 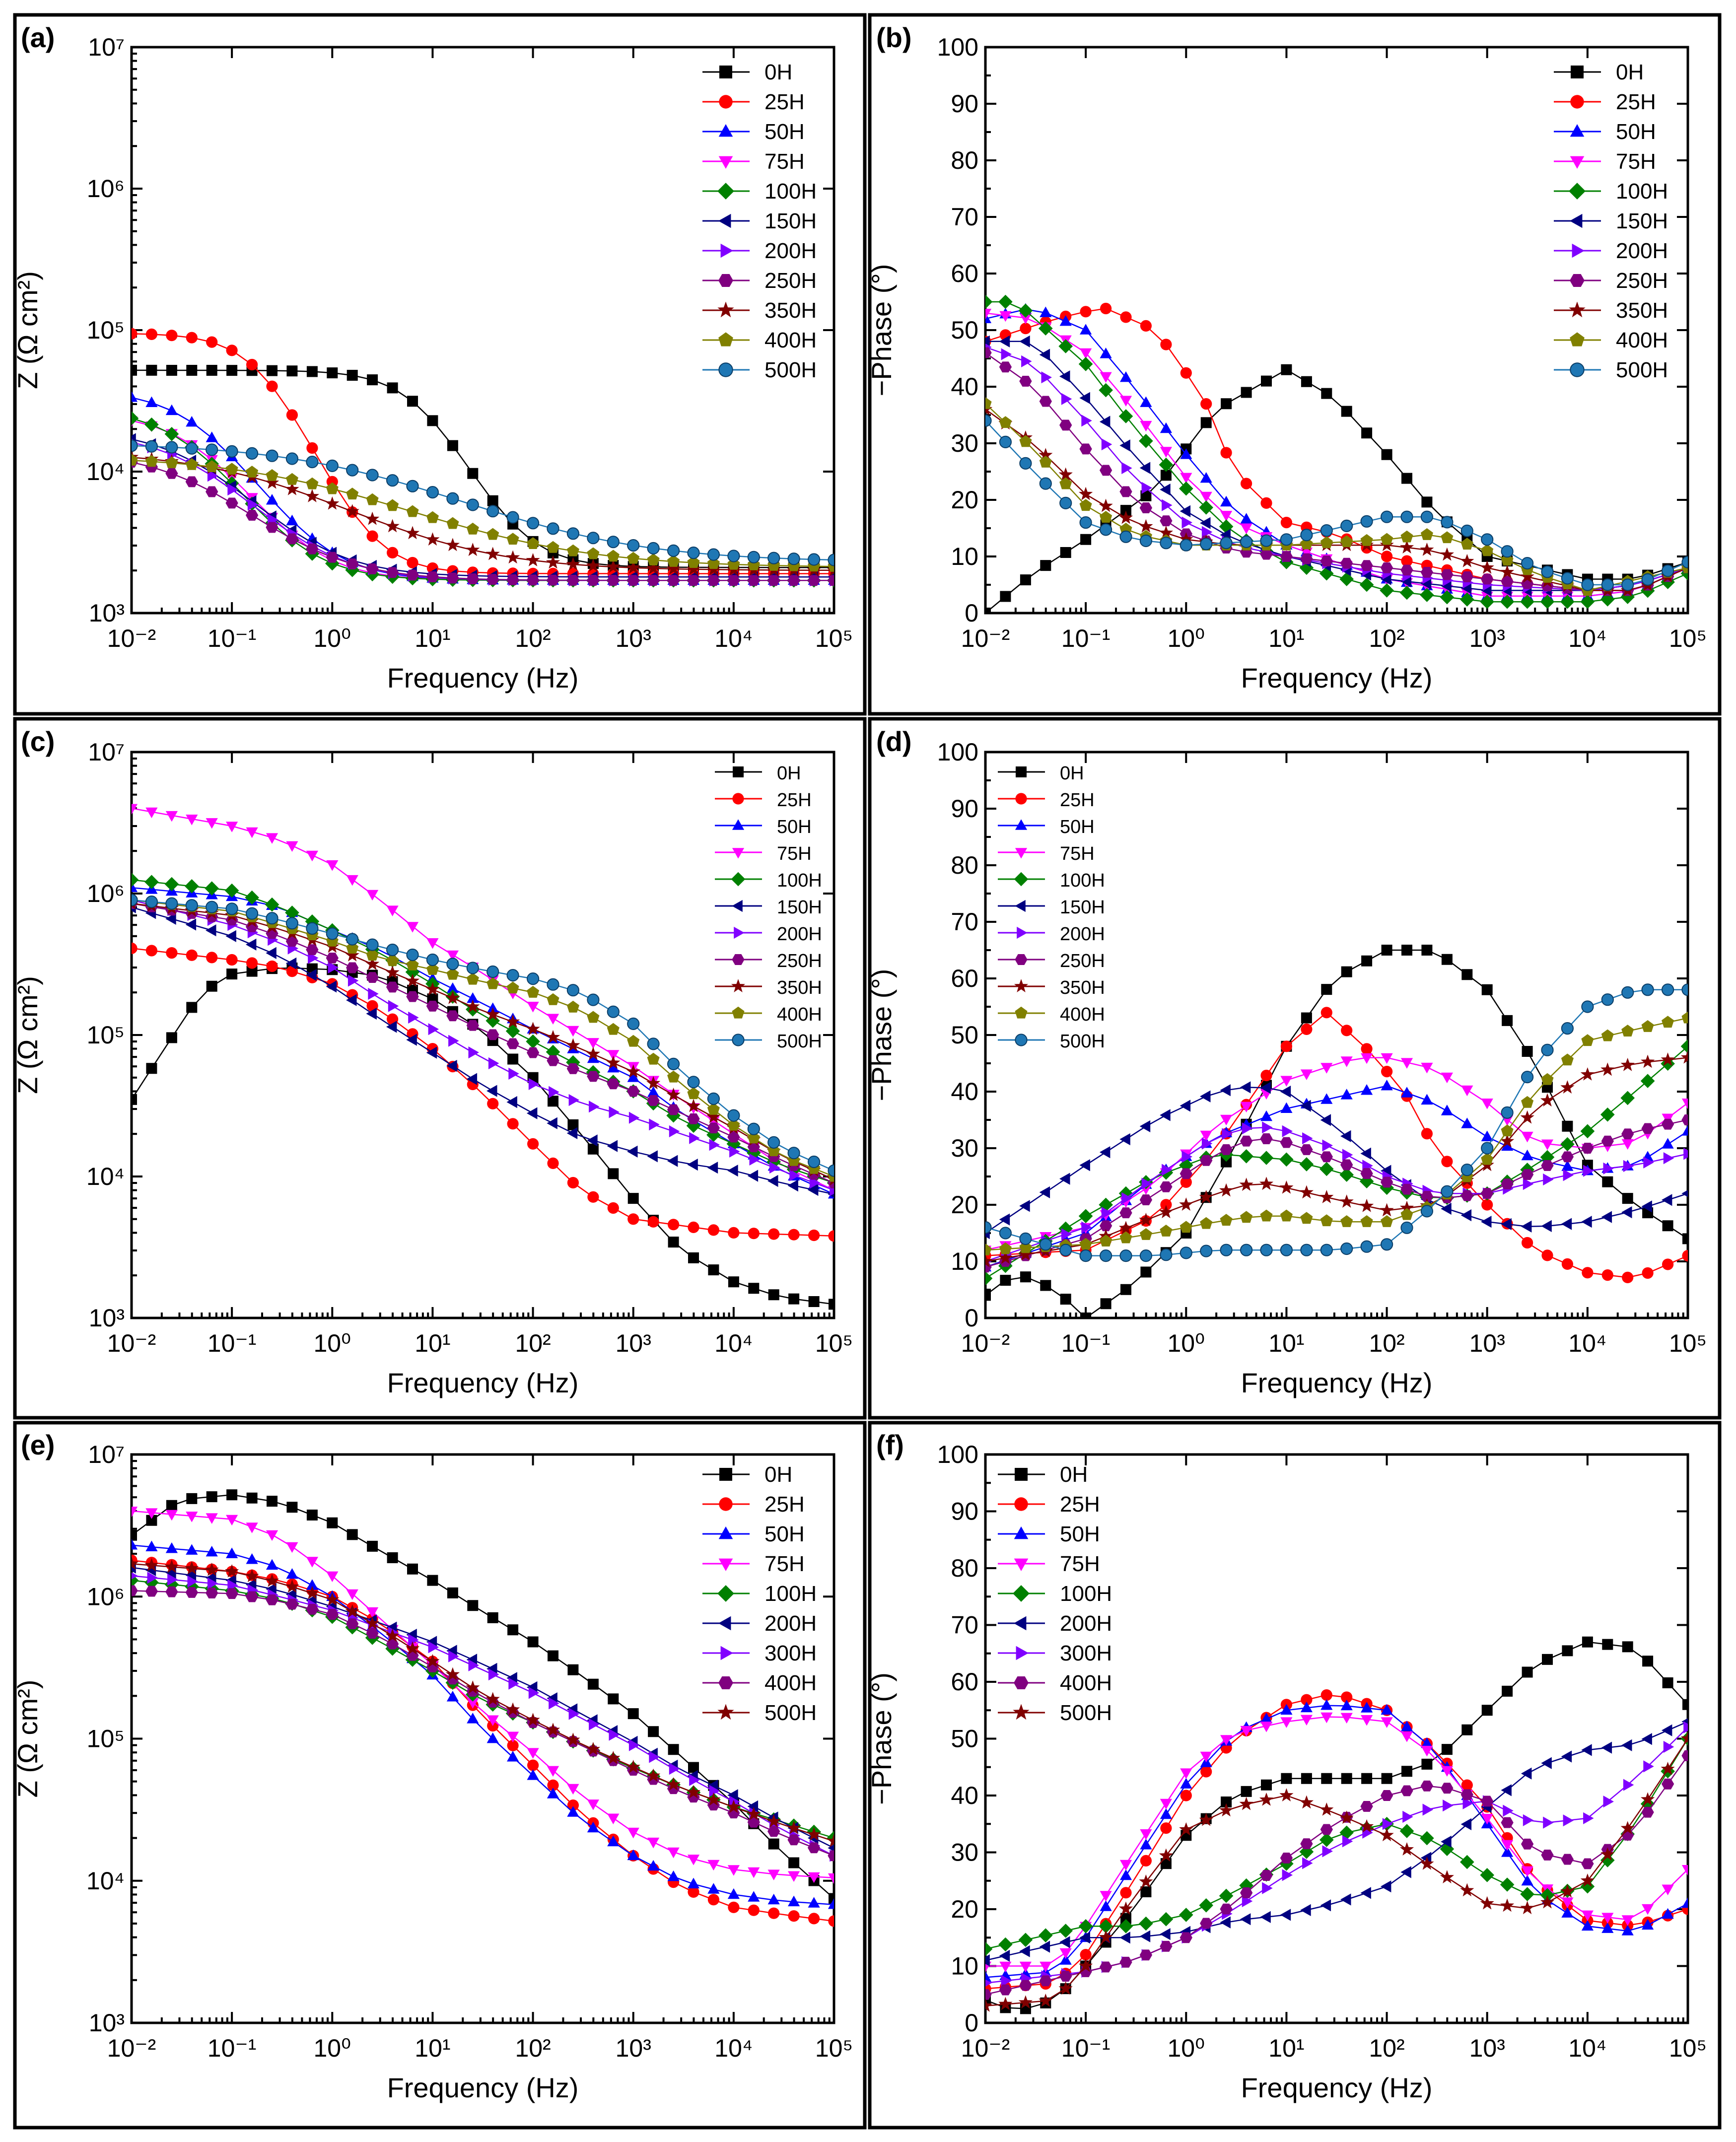 What do you see at coordinates (1336, 1825) in the screenshot?
I see `series-layer` at bounding box center [1336, 1825].